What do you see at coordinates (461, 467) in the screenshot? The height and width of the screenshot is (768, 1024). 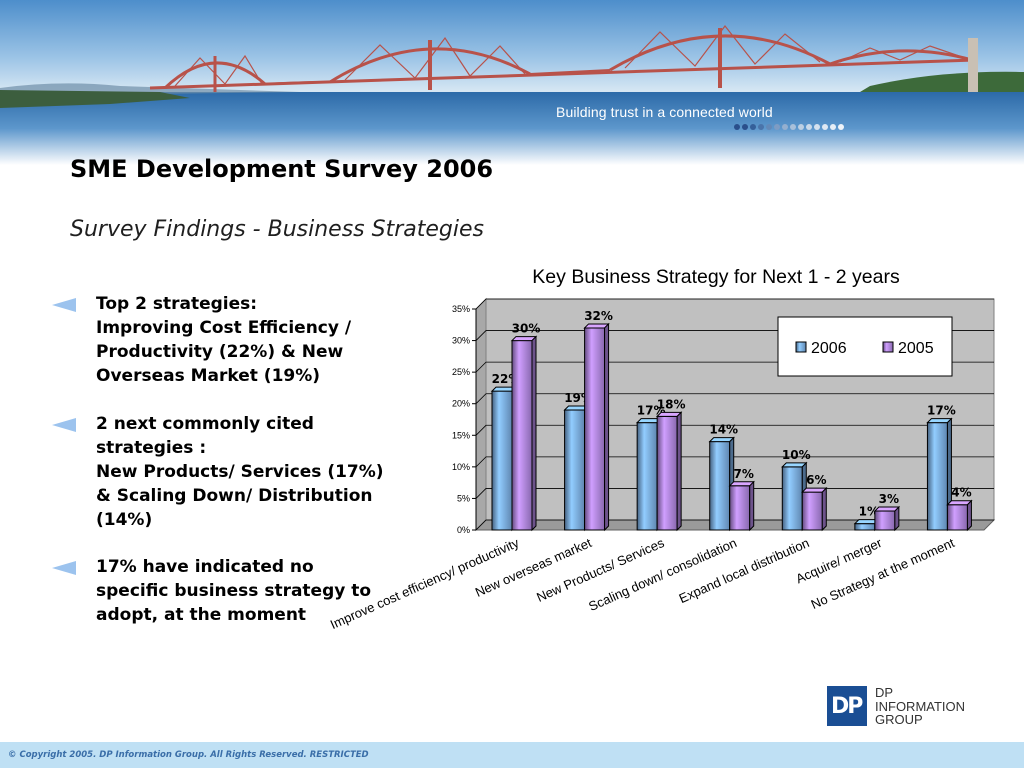 I see `y-tick-label: 10%` at bounding box center [461, 467].